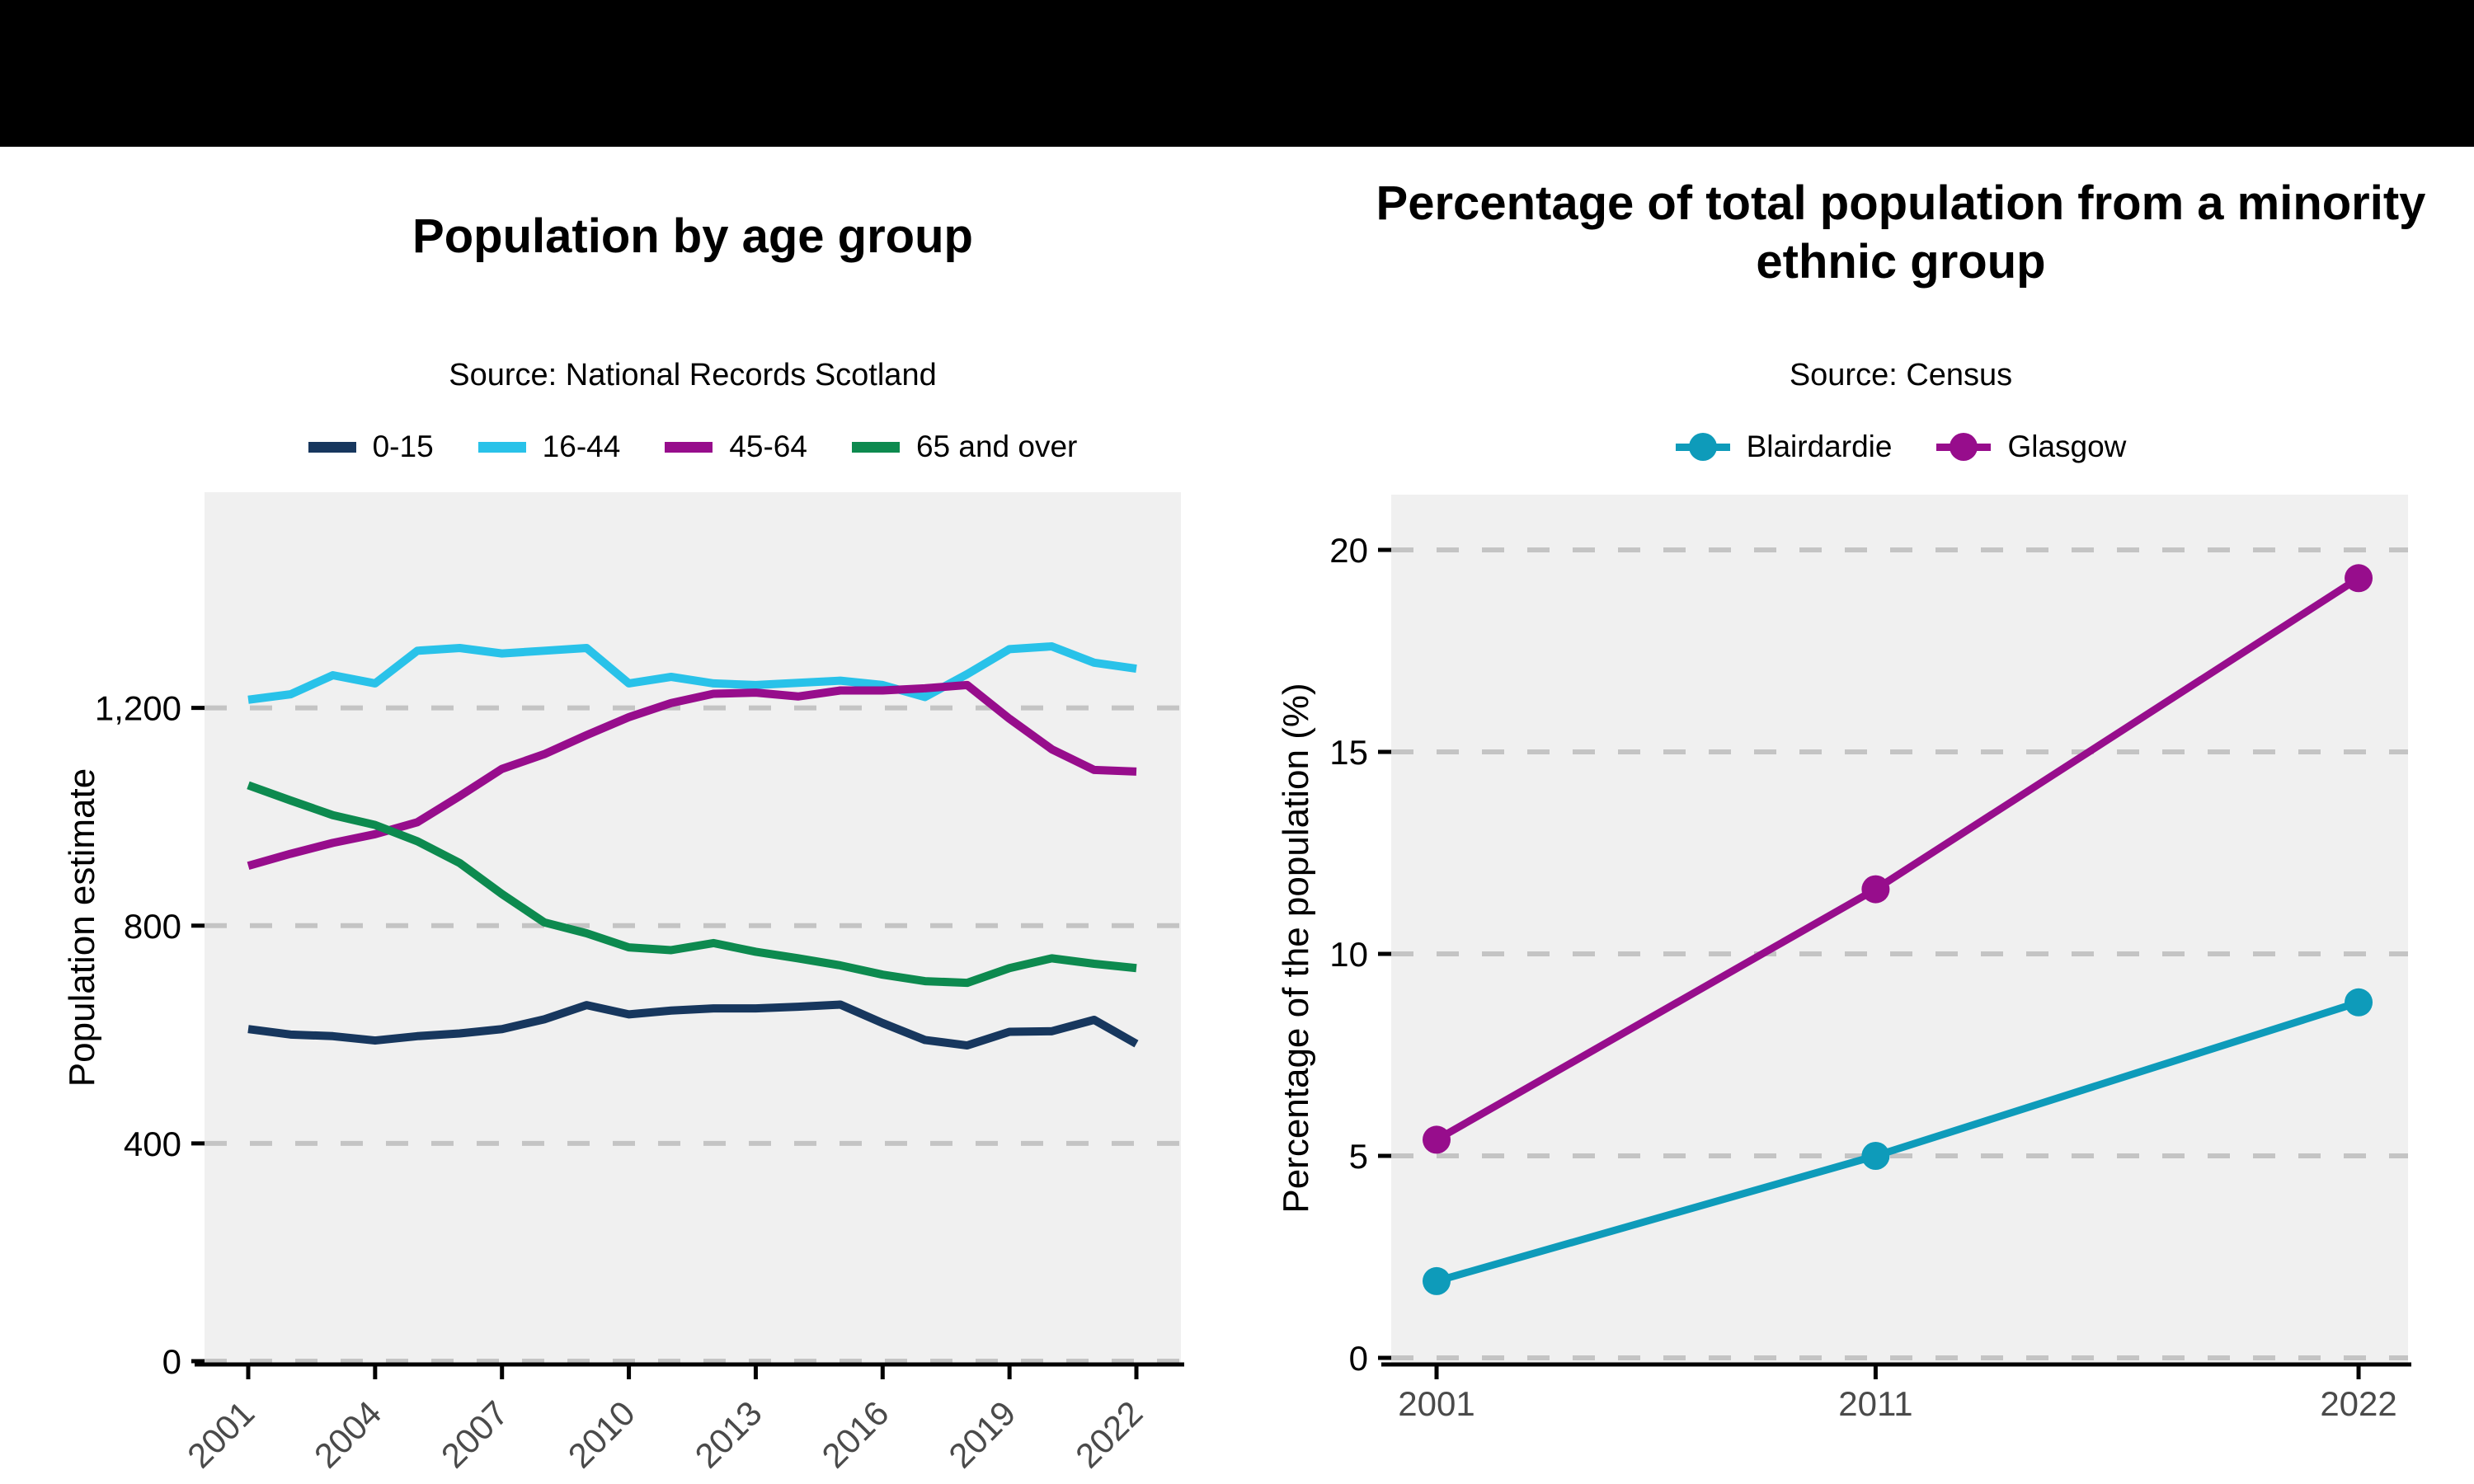 Image resolution: width=2474 pixels, height=1484 pixels. What do you see at coordinates (982, 1434) in the screenshot?
I see `x-tick-label: 2019` at bounding box center [982, 1434].